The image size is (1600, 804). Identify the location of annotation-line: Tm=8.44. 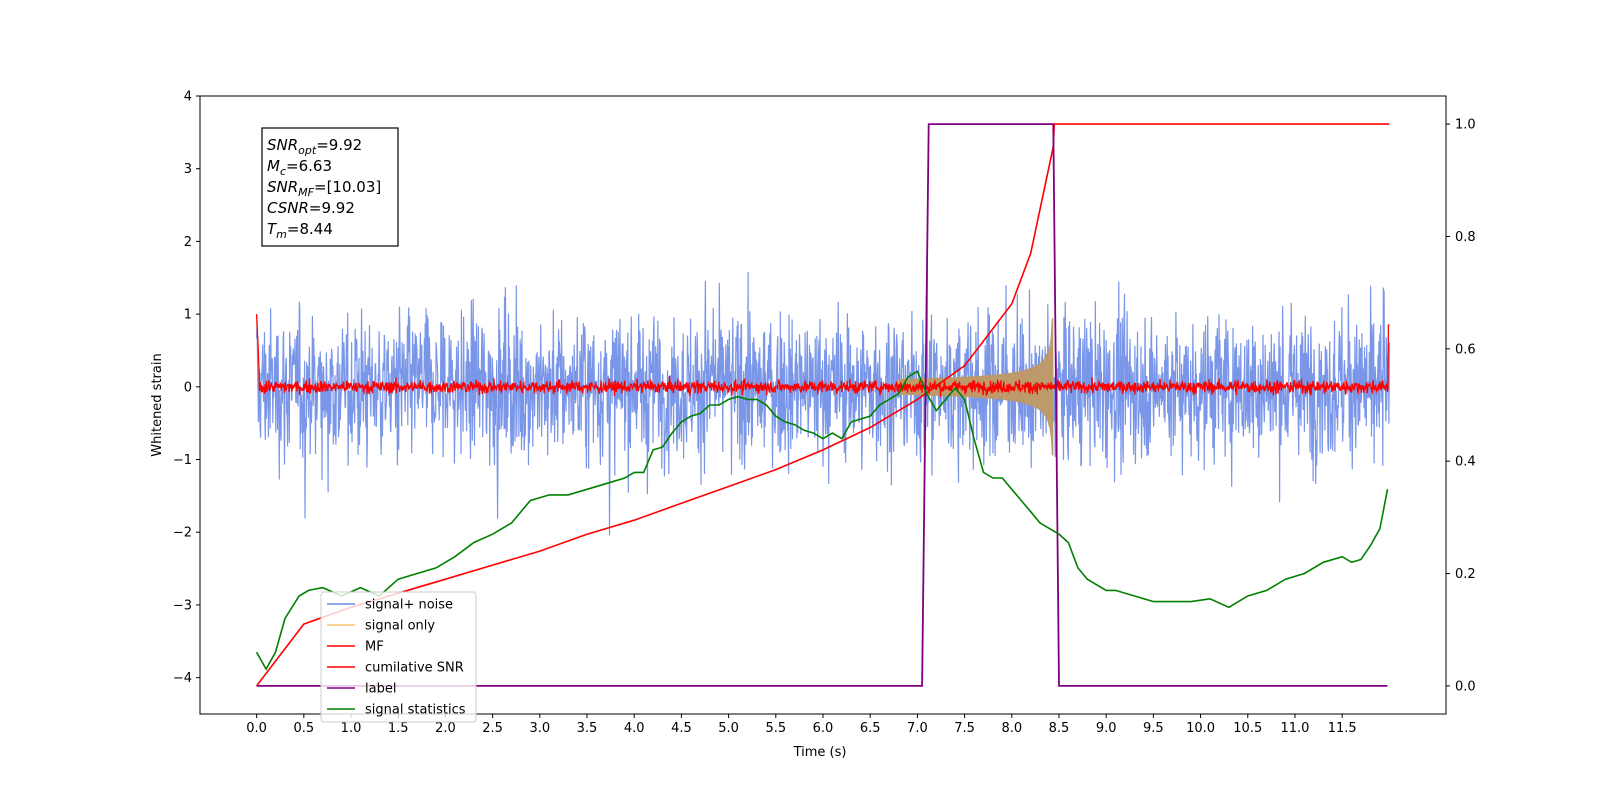
(300, 230).